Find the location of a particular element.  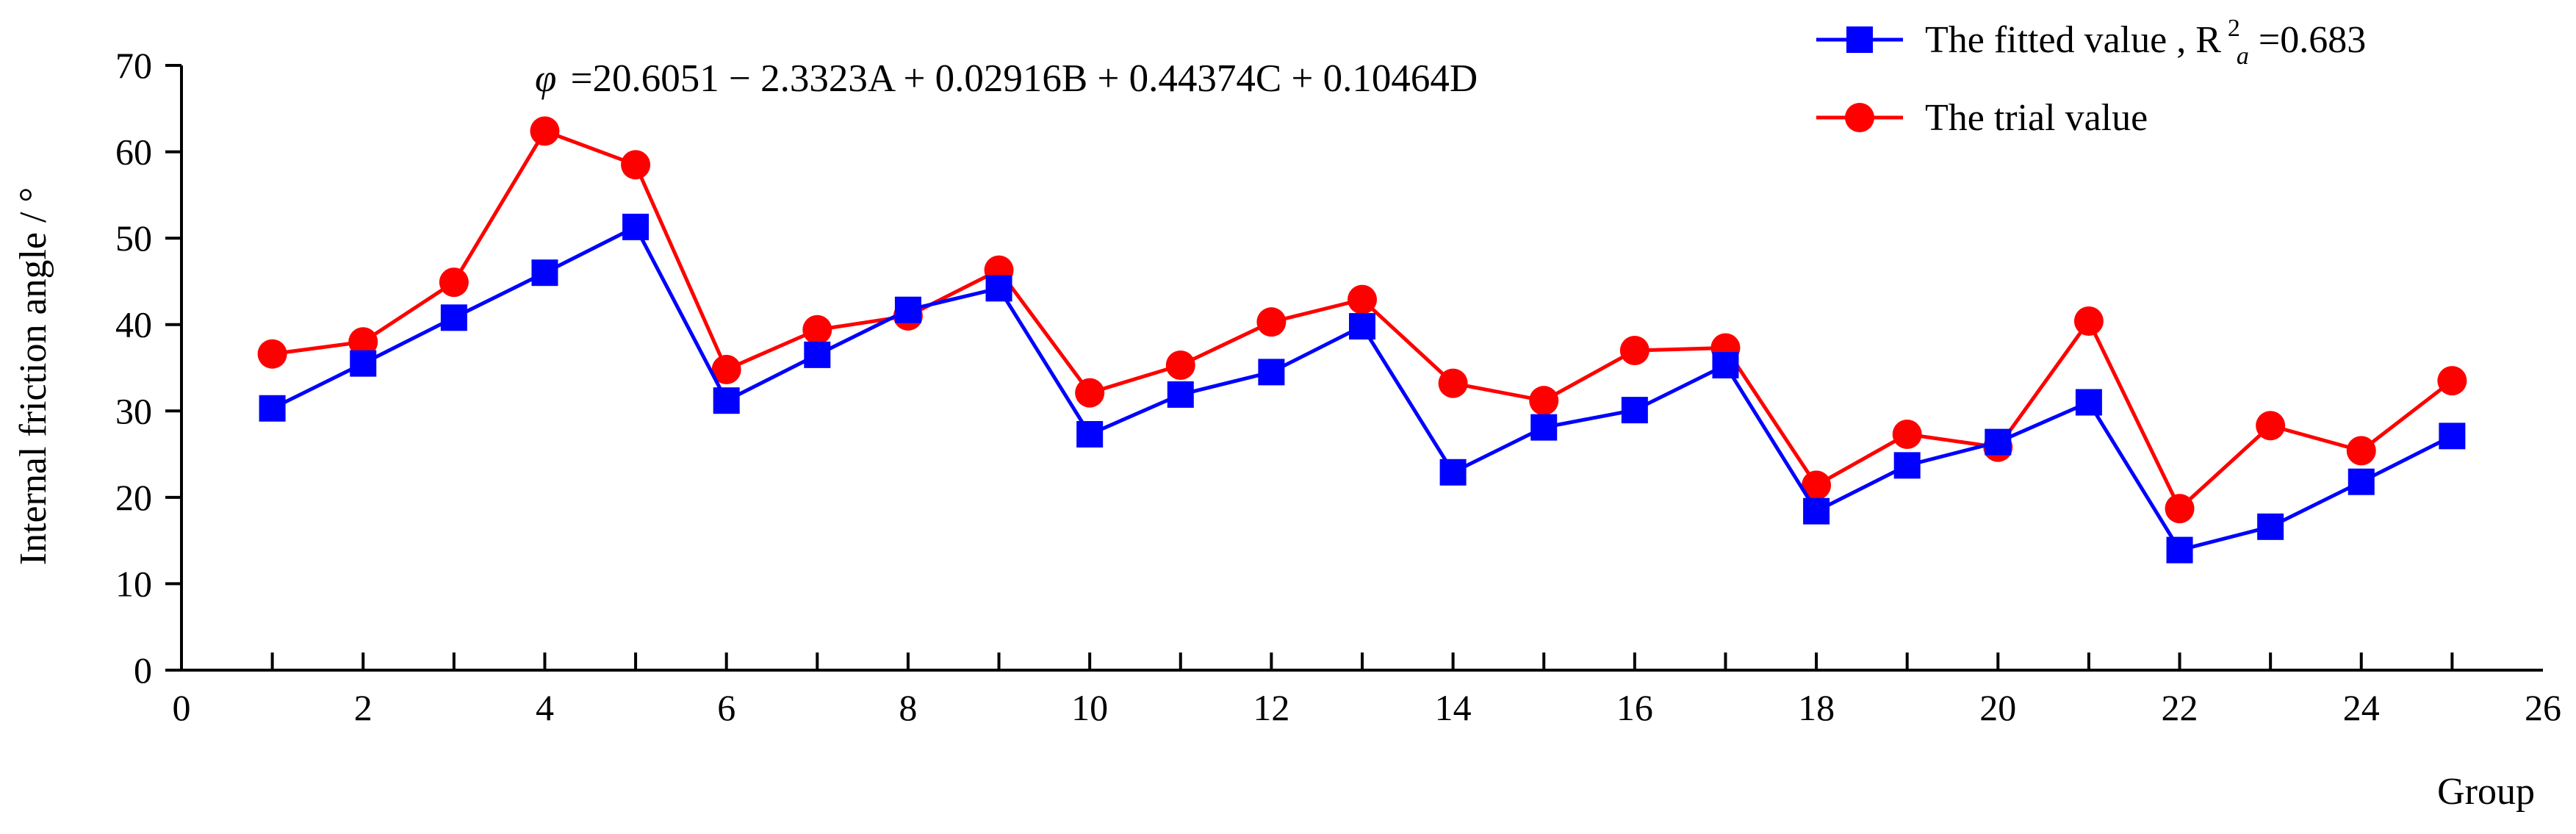

x-tick-label: 2 is located at coordinates (363, 707).